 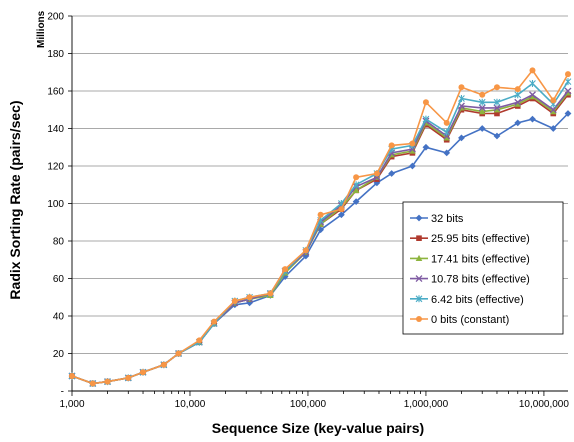 I want to click on y-axis-unit: Millions, so click(x=41, y=29).